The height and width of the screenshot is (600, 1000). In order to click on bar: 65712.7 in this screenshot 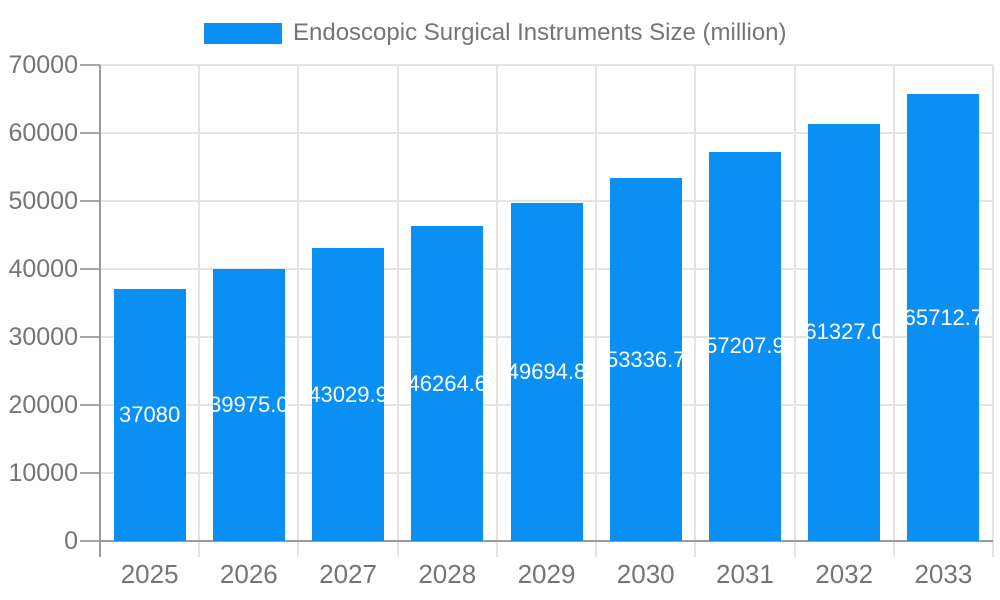, I will do `click(943, 317)`.